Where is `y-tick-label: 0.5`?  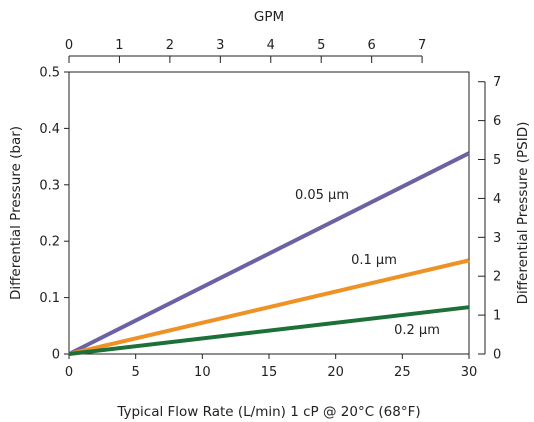
y-tick-label: 0.5 is located at coordinates (49, 73).